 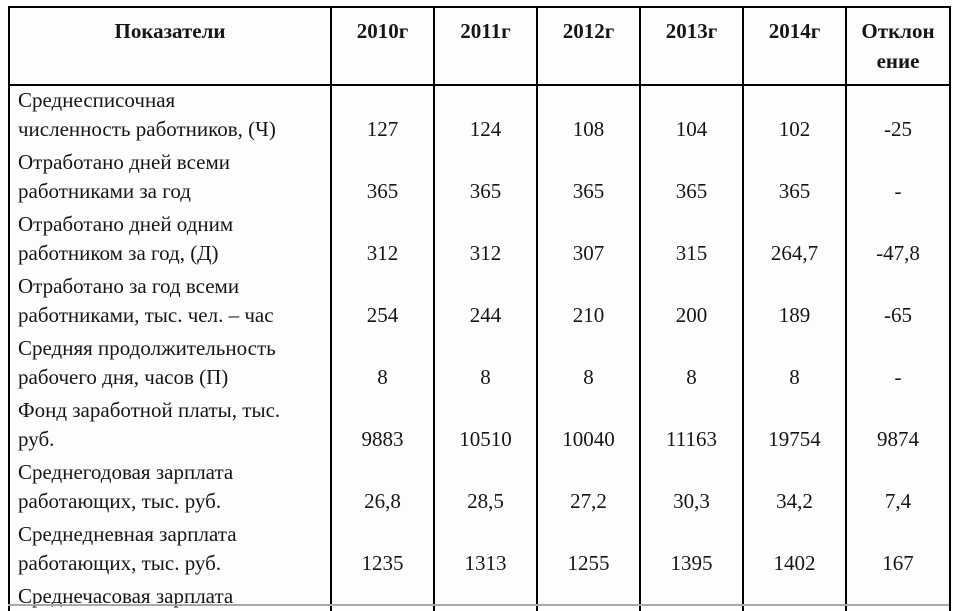 I want to click on cell-value: -65, so click(x=898, y=303).